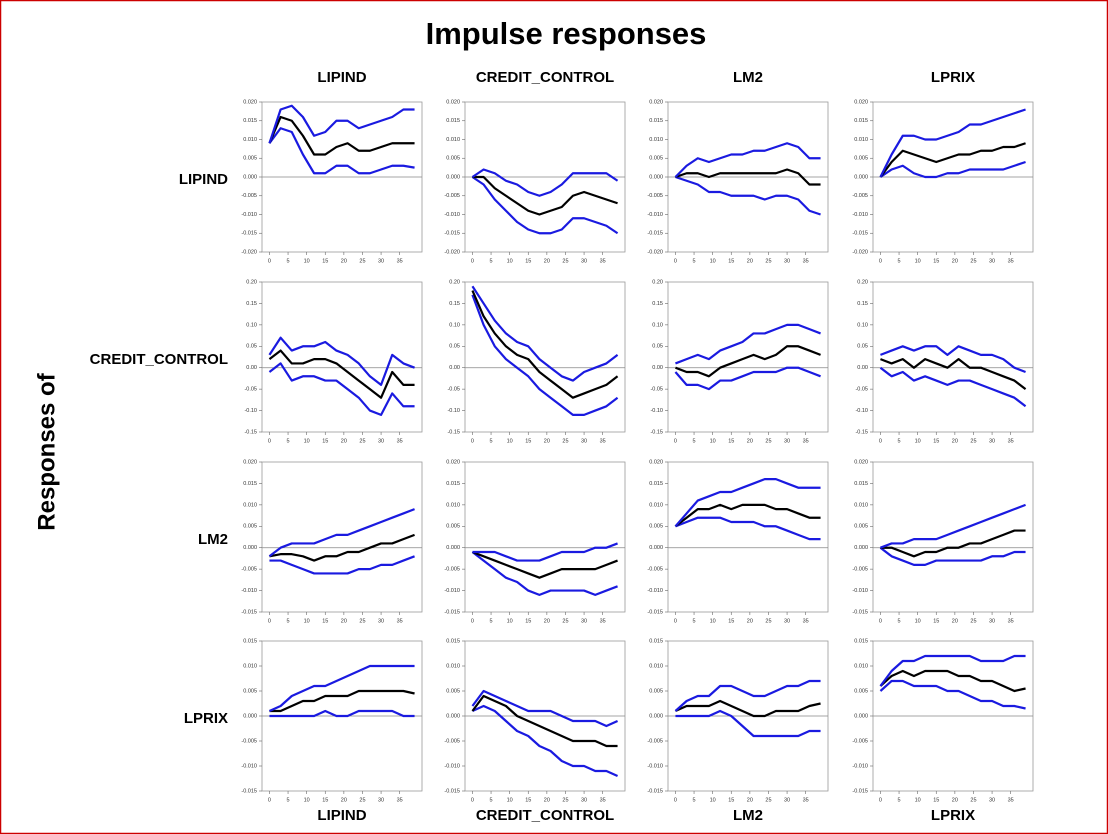  What do you see at coordinates (861, 411) in the screenshot?
I see `y-tick-label: -0.10` at bounding box center [861, 411].